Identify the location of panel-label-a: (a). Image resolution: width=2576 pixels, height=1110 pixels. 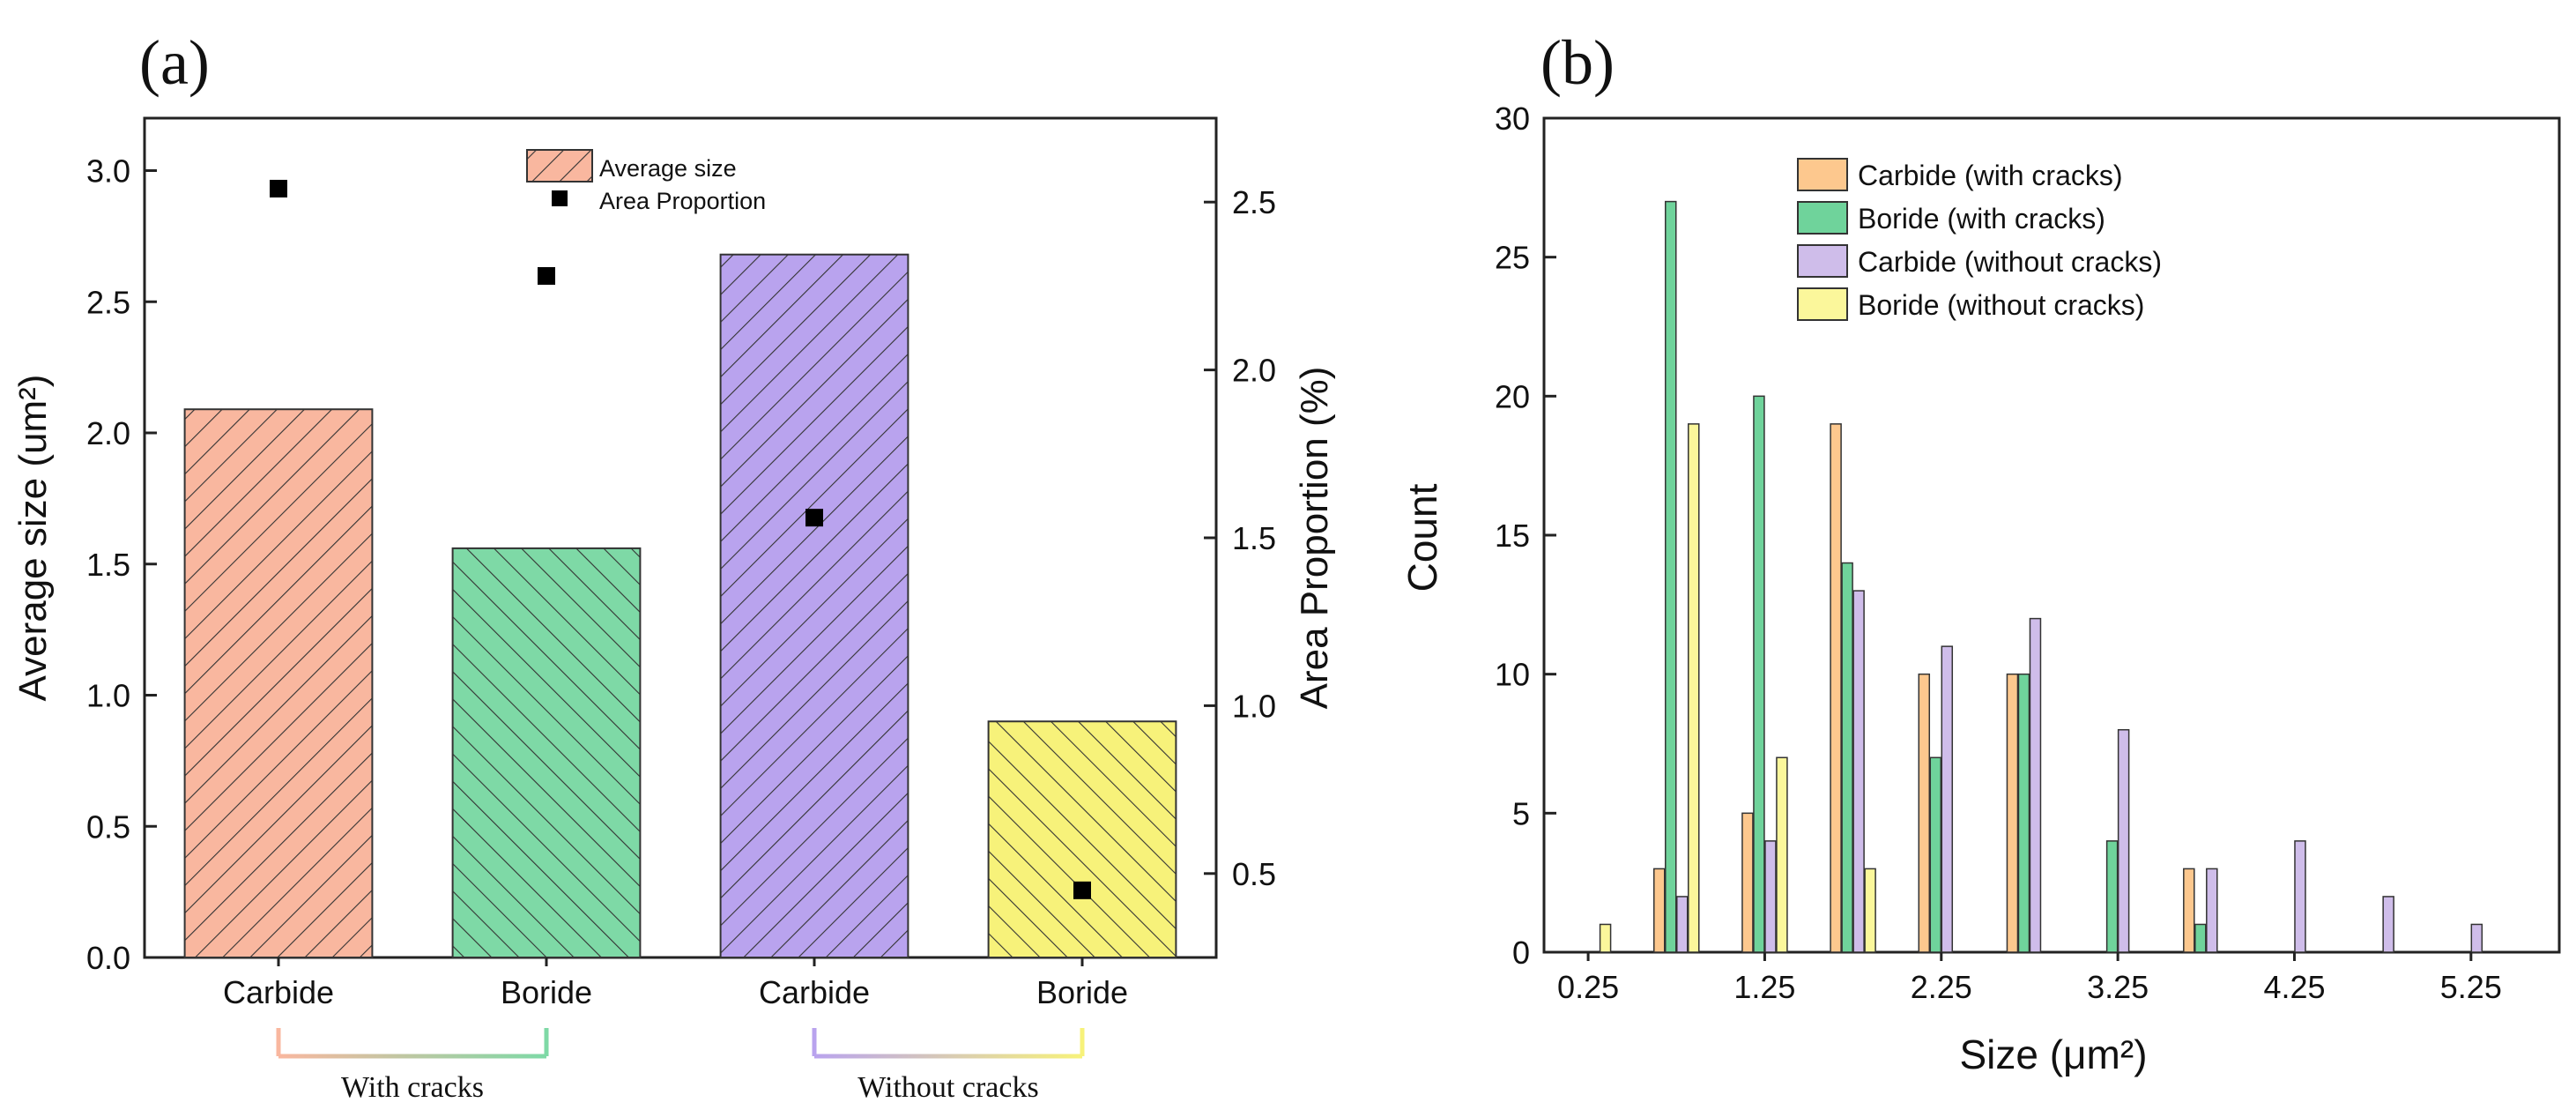
(174, 62).